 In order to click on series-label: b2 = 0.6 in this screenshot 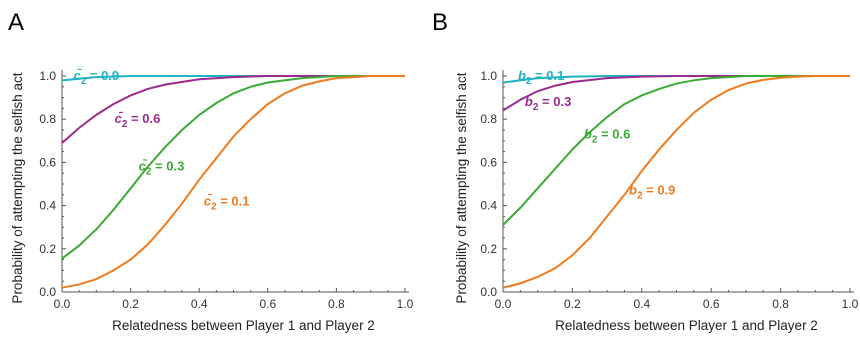, I will do `click(607, 135)`.